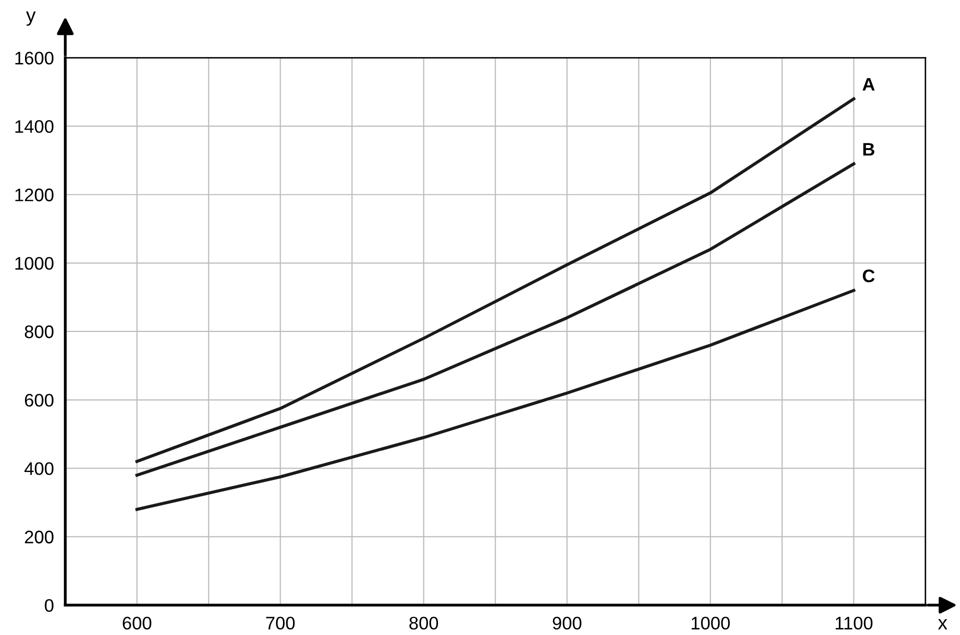  Describe the element at coordinates (34, 58) in the screenshot. I see `y-tick-label: 1600` at that location.